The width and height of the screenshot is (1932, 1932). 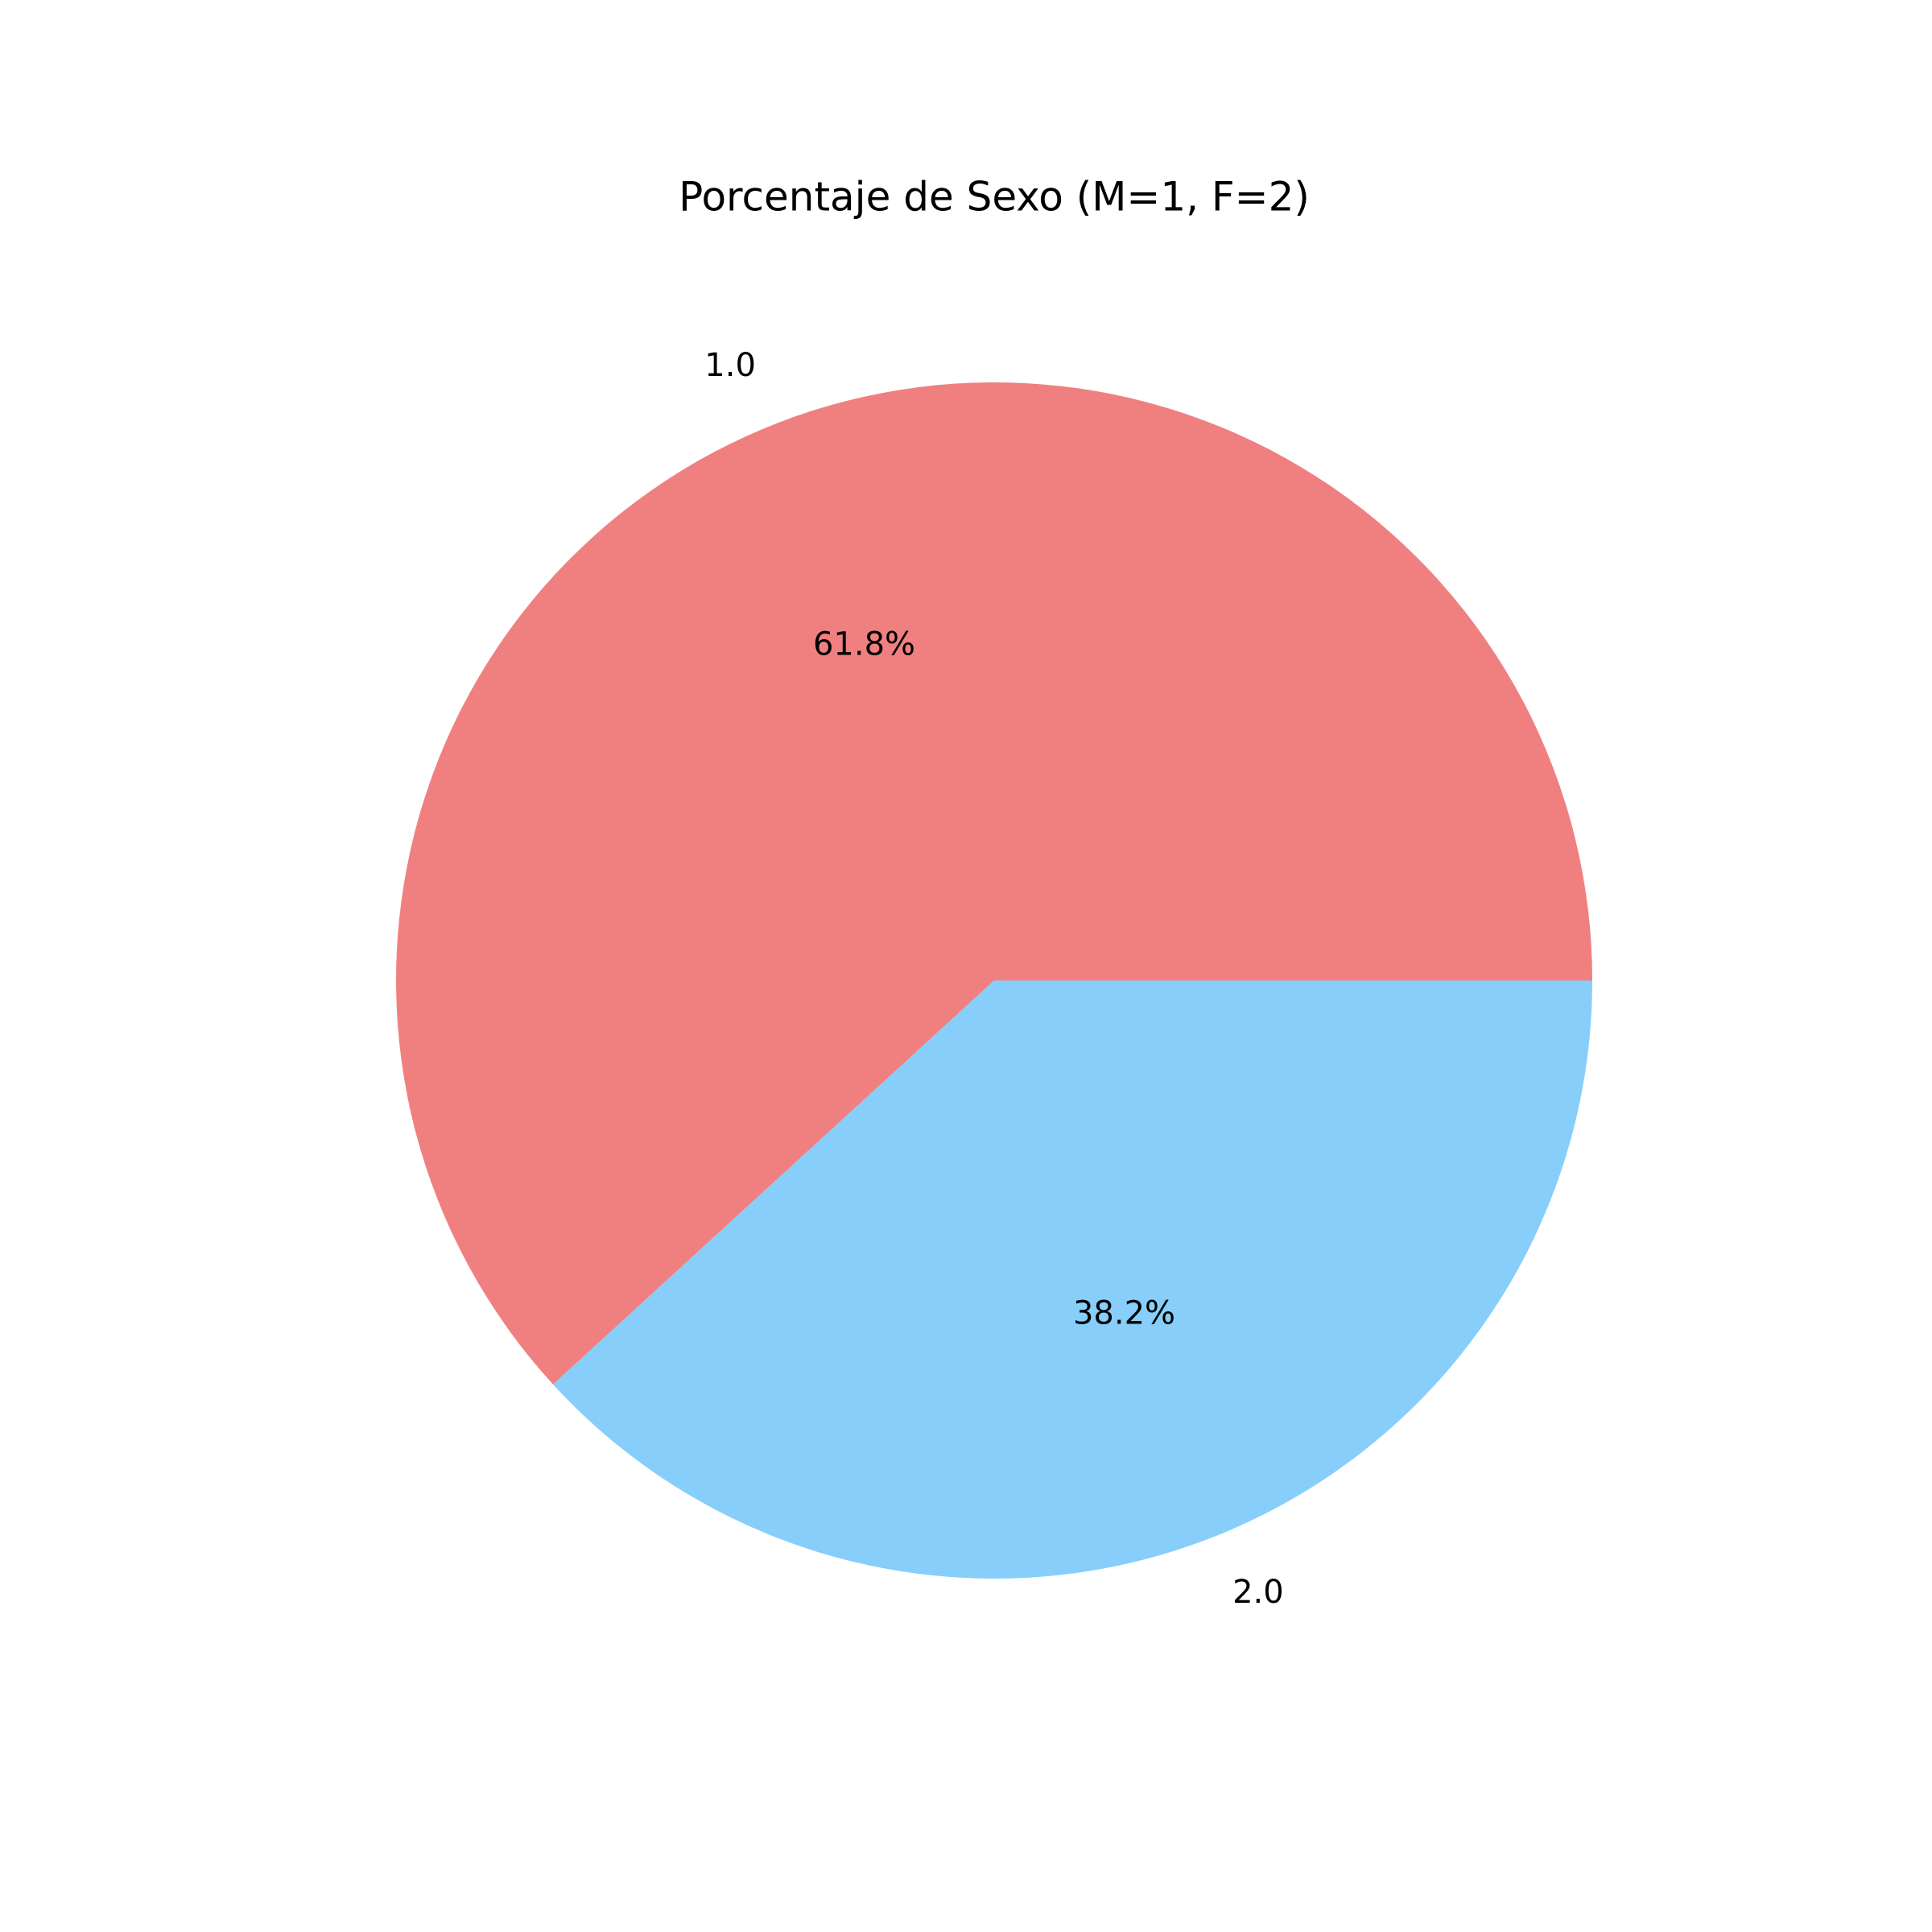 What do you see at coordinates (730, 365) in the screenshot?
I see `slice-label: 1.0` at bounding box center [730, 365].